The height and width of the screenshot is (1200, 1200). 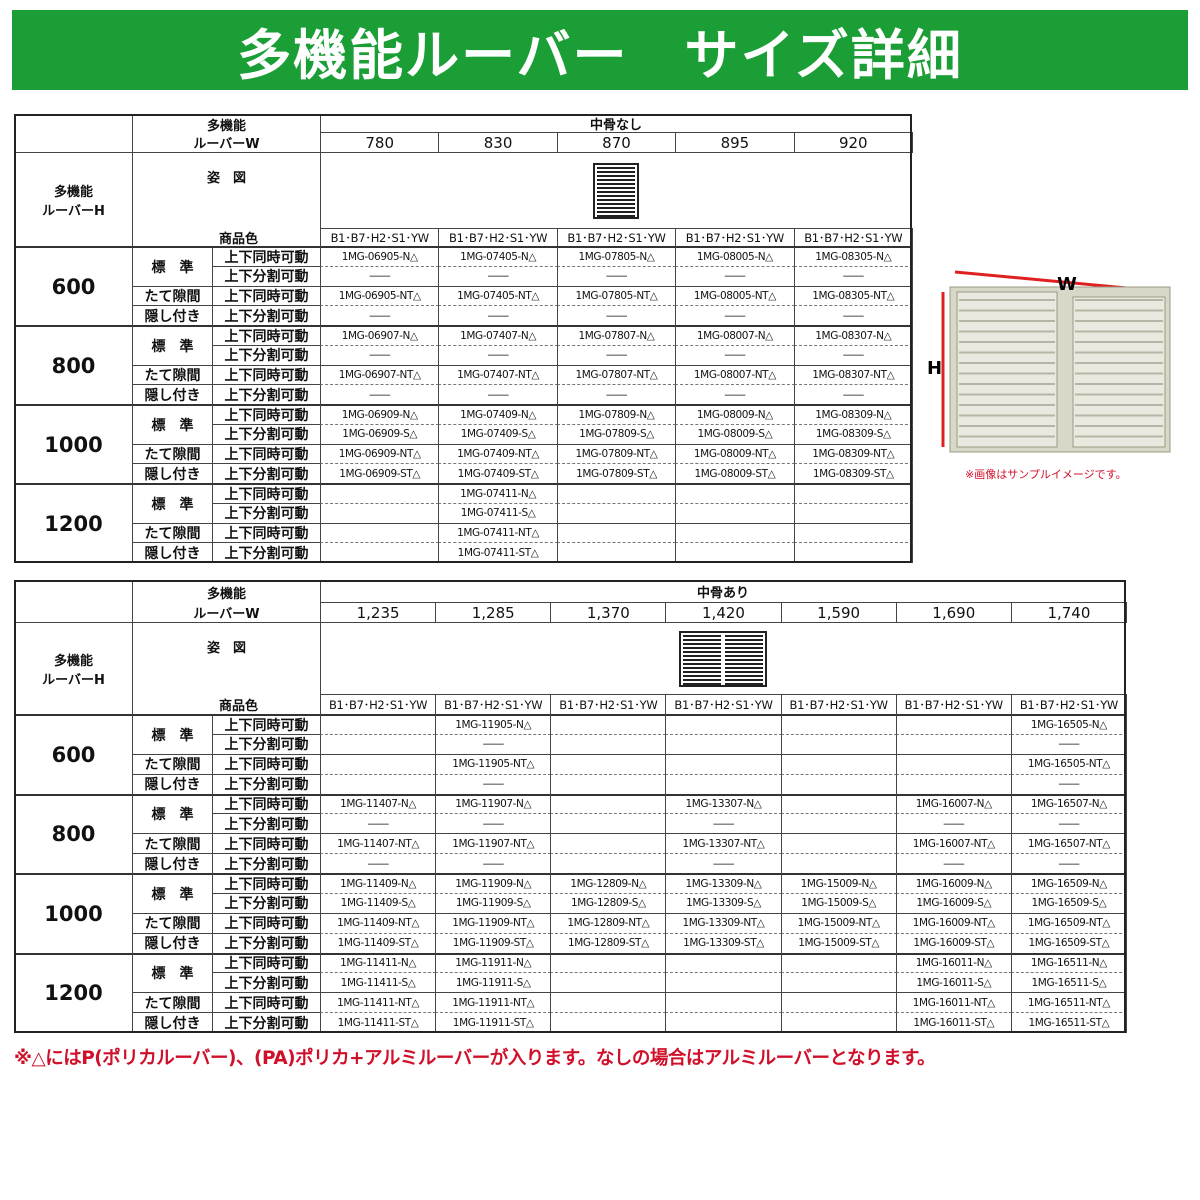 I want to click on code-cell: 1MG-11409-ST△, so click(x=378, y=943).